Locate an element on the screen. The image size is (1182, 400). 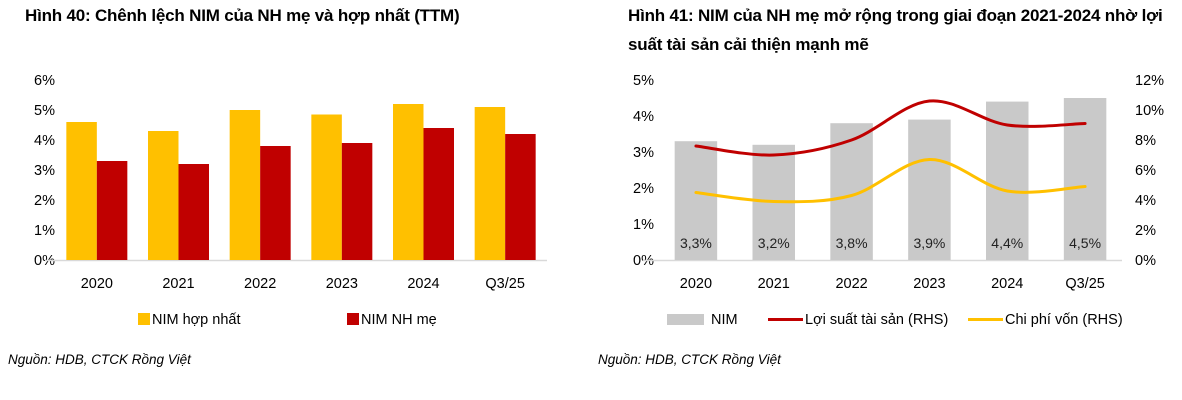
y-tick-label-right: 12% is located at coordinates (1149, 81).